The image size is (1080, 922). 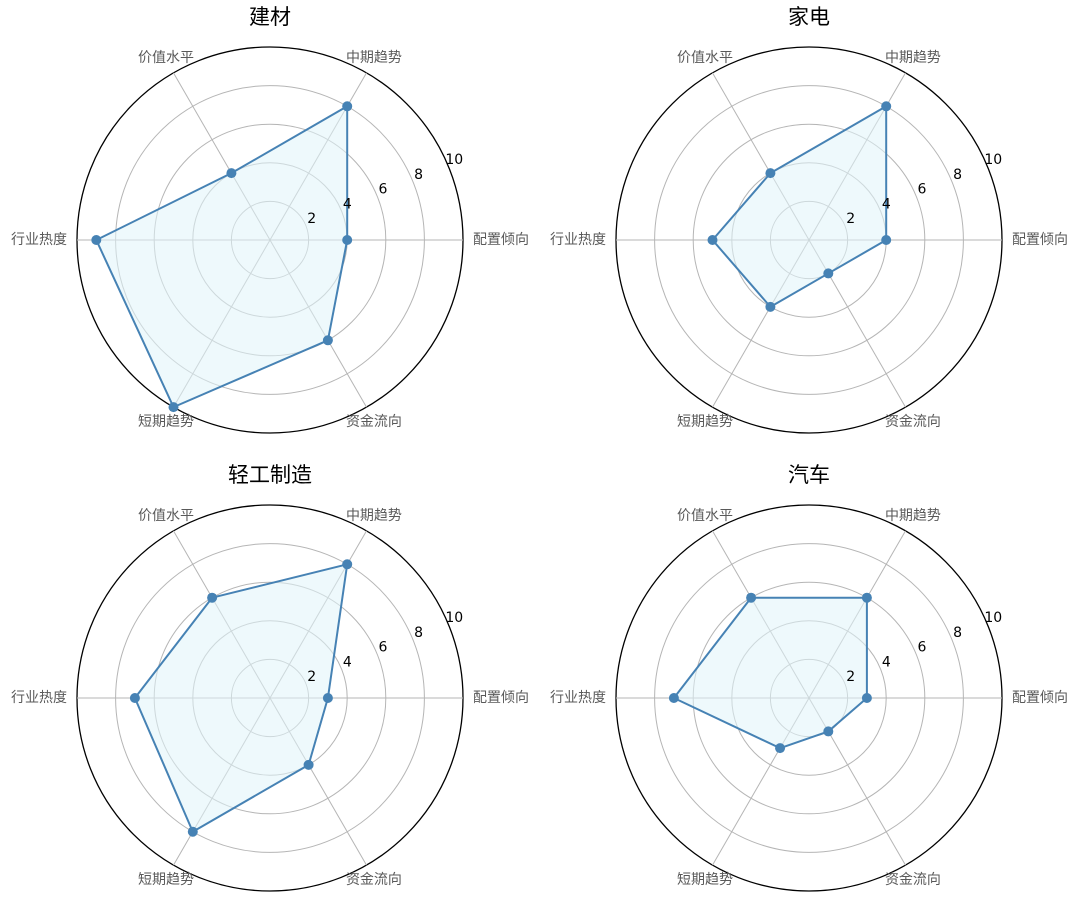 I want to click on chart-title: 汽车, so click(x=809, y=475).